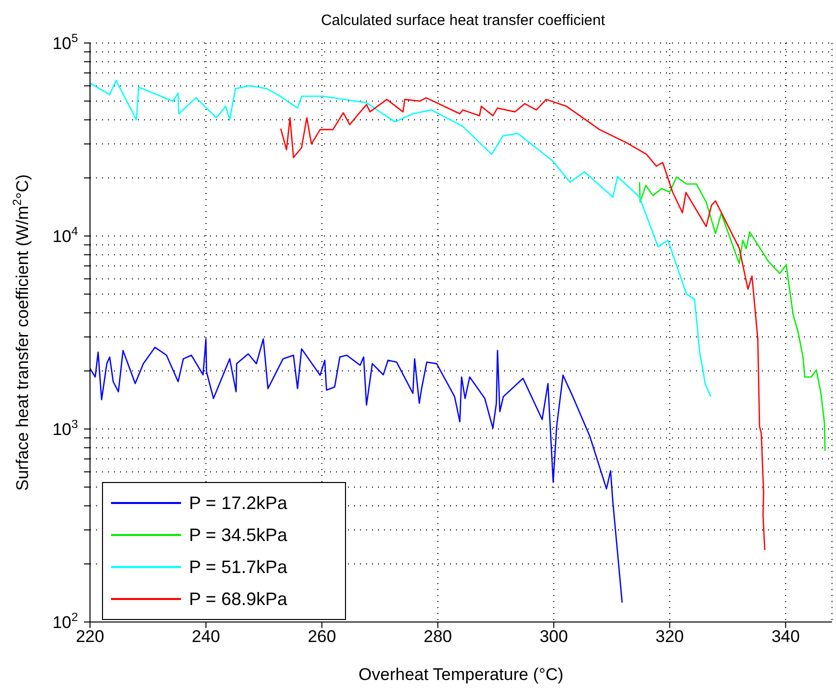  I want to click on x-tick-label: 280, so click(438, 636).